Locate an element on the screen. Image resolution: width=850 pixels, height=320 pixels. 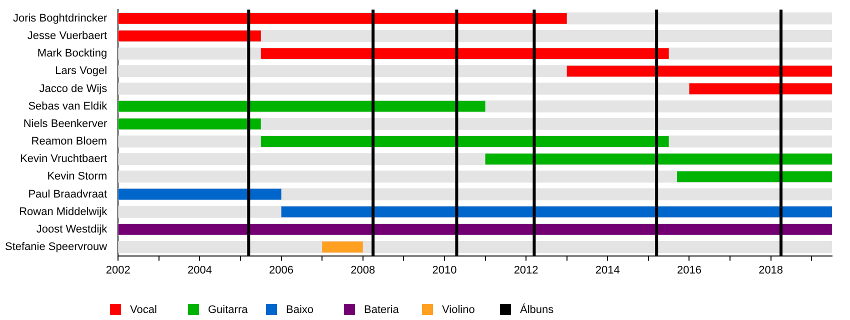
x-tick-label: 2004 is located at coordinates (199, 270).